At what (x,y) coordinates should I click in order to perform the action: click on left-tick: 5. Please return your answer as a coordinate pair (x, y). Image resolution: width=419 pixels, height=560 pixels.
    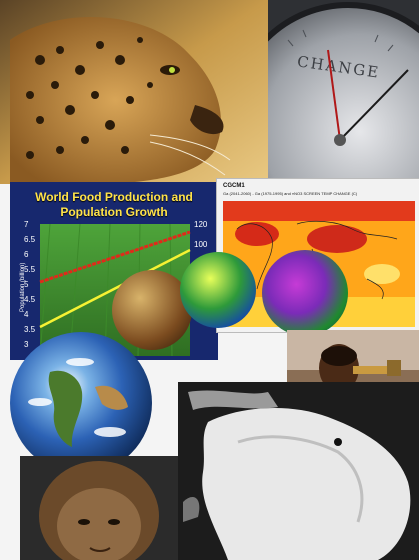
    Looking at the image, I should click on (26, 284).